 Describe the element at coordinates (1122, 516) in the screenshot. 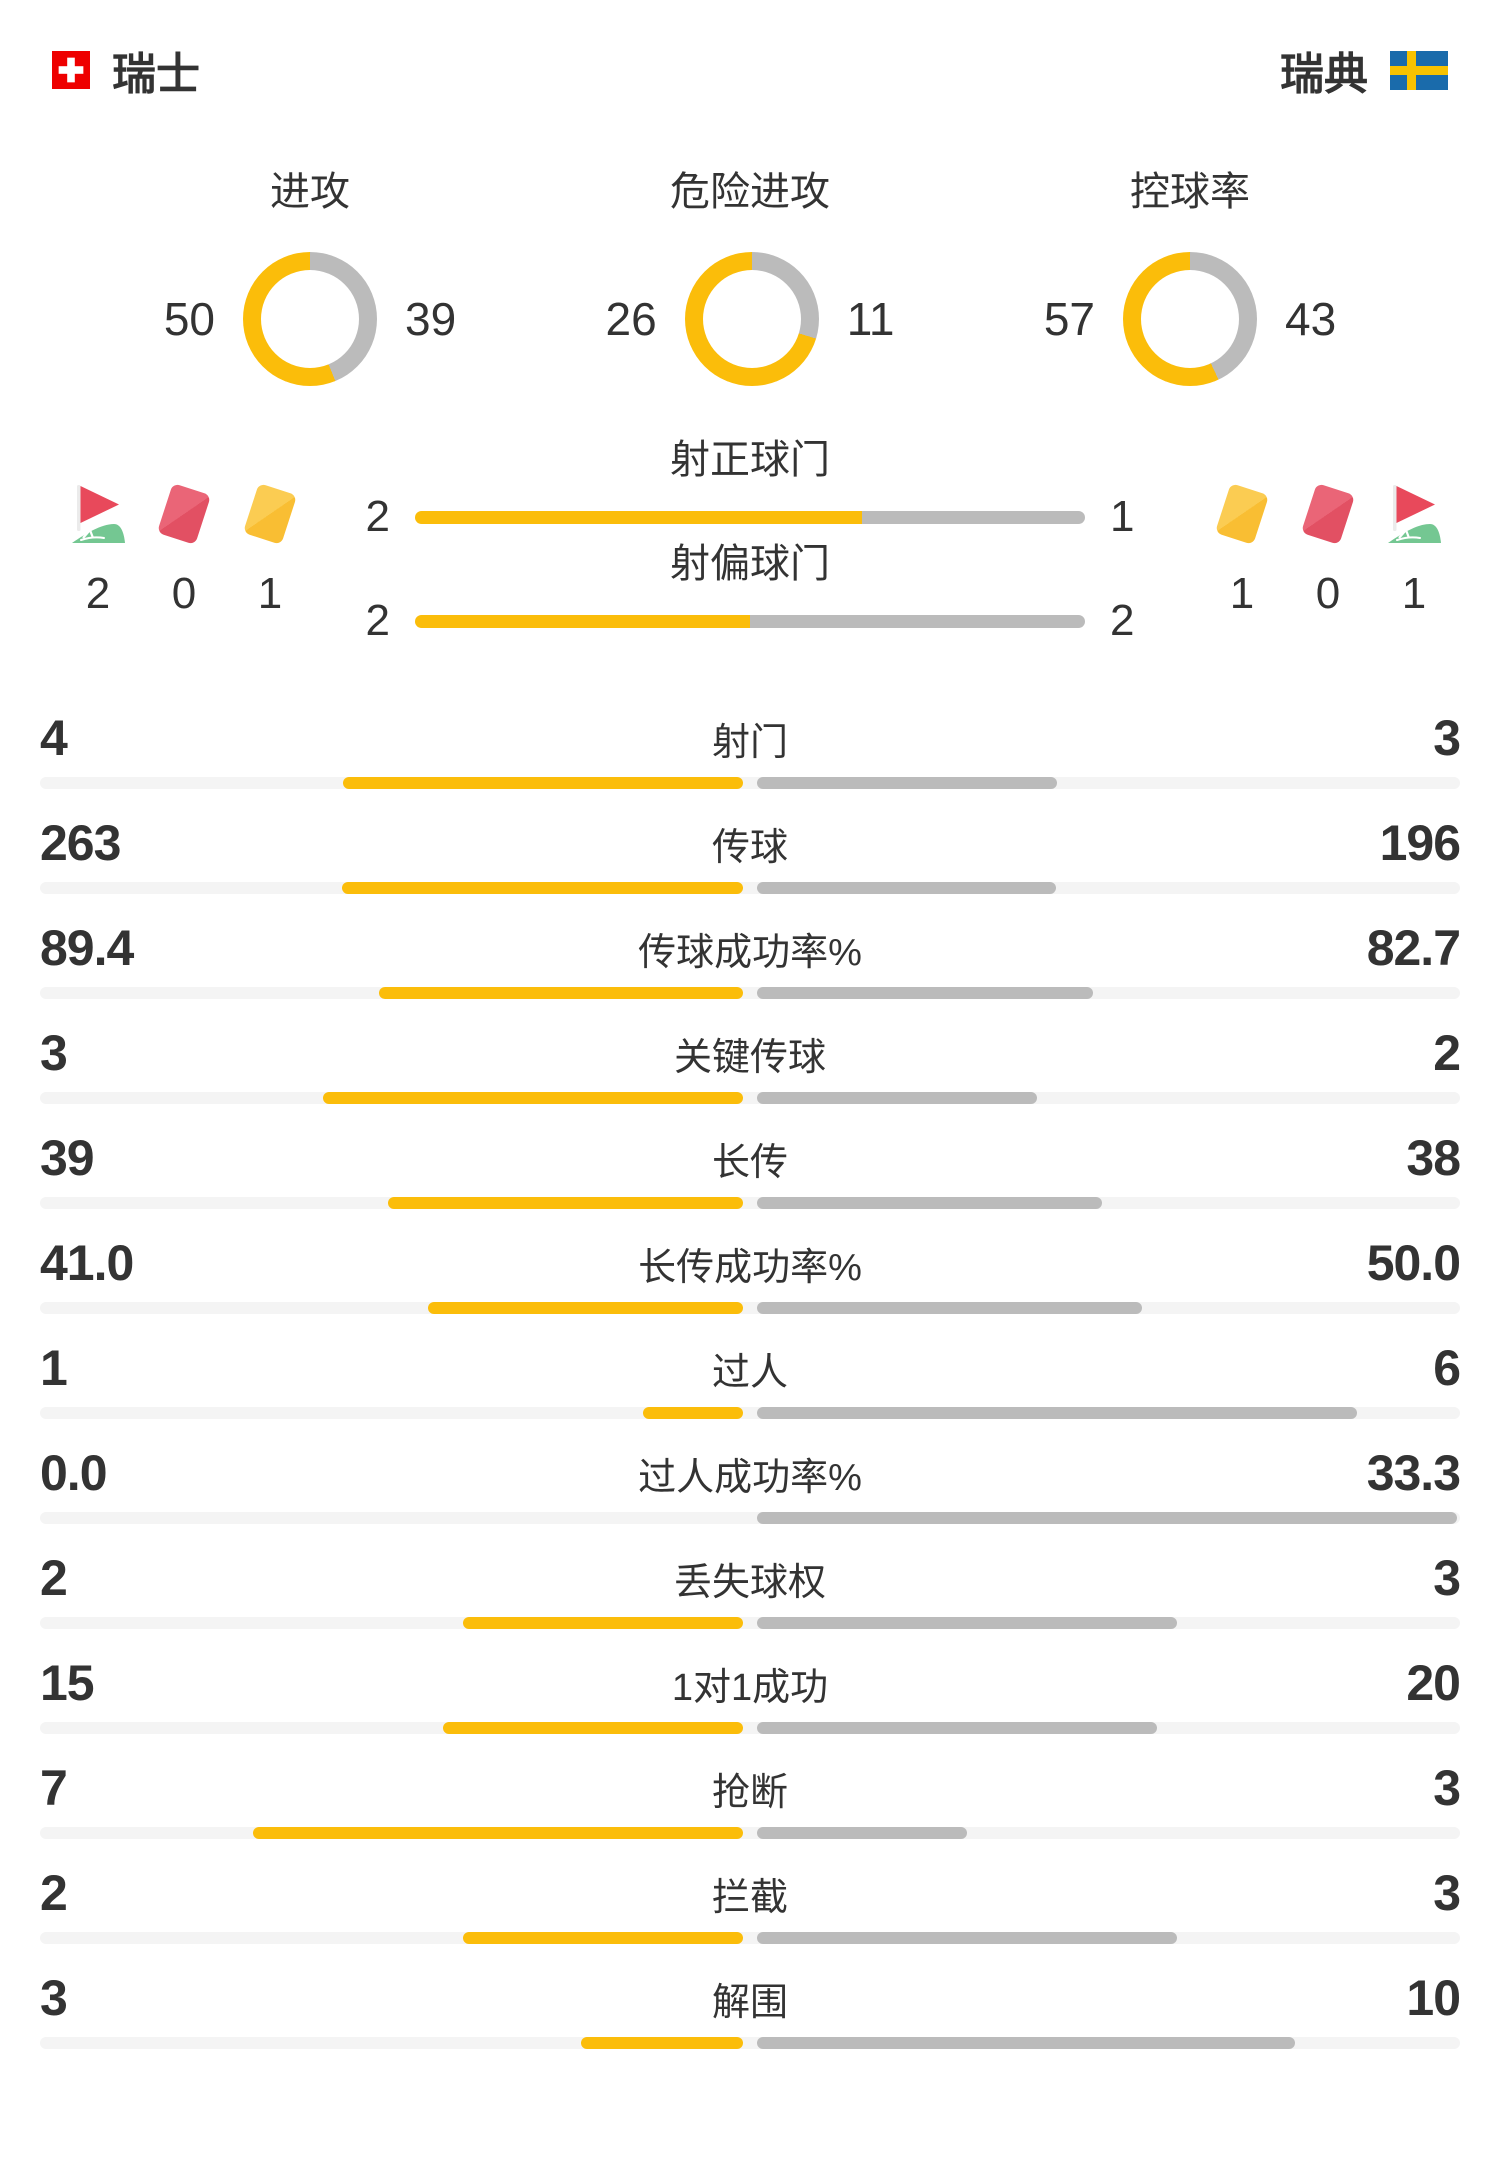

I see `shot-away-value: 1` at that location.